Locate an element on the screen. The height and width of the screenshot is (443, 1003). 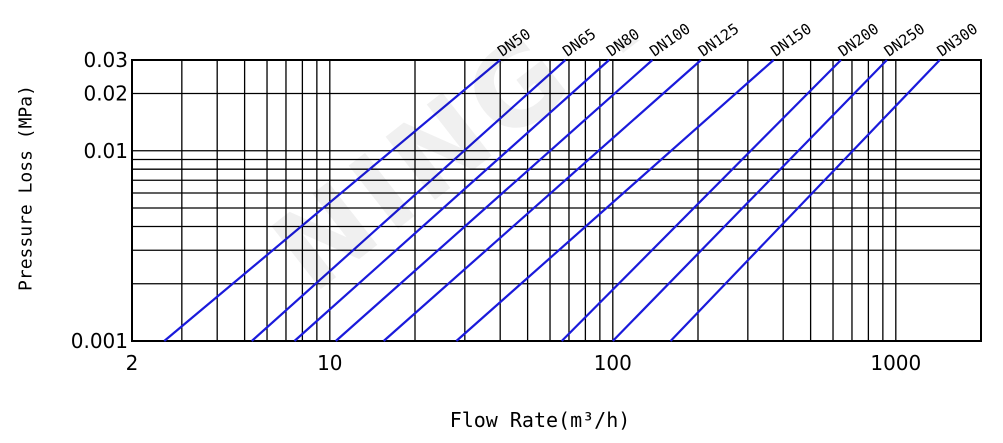
series-label: DN200 is located at coordinates (858, 40).